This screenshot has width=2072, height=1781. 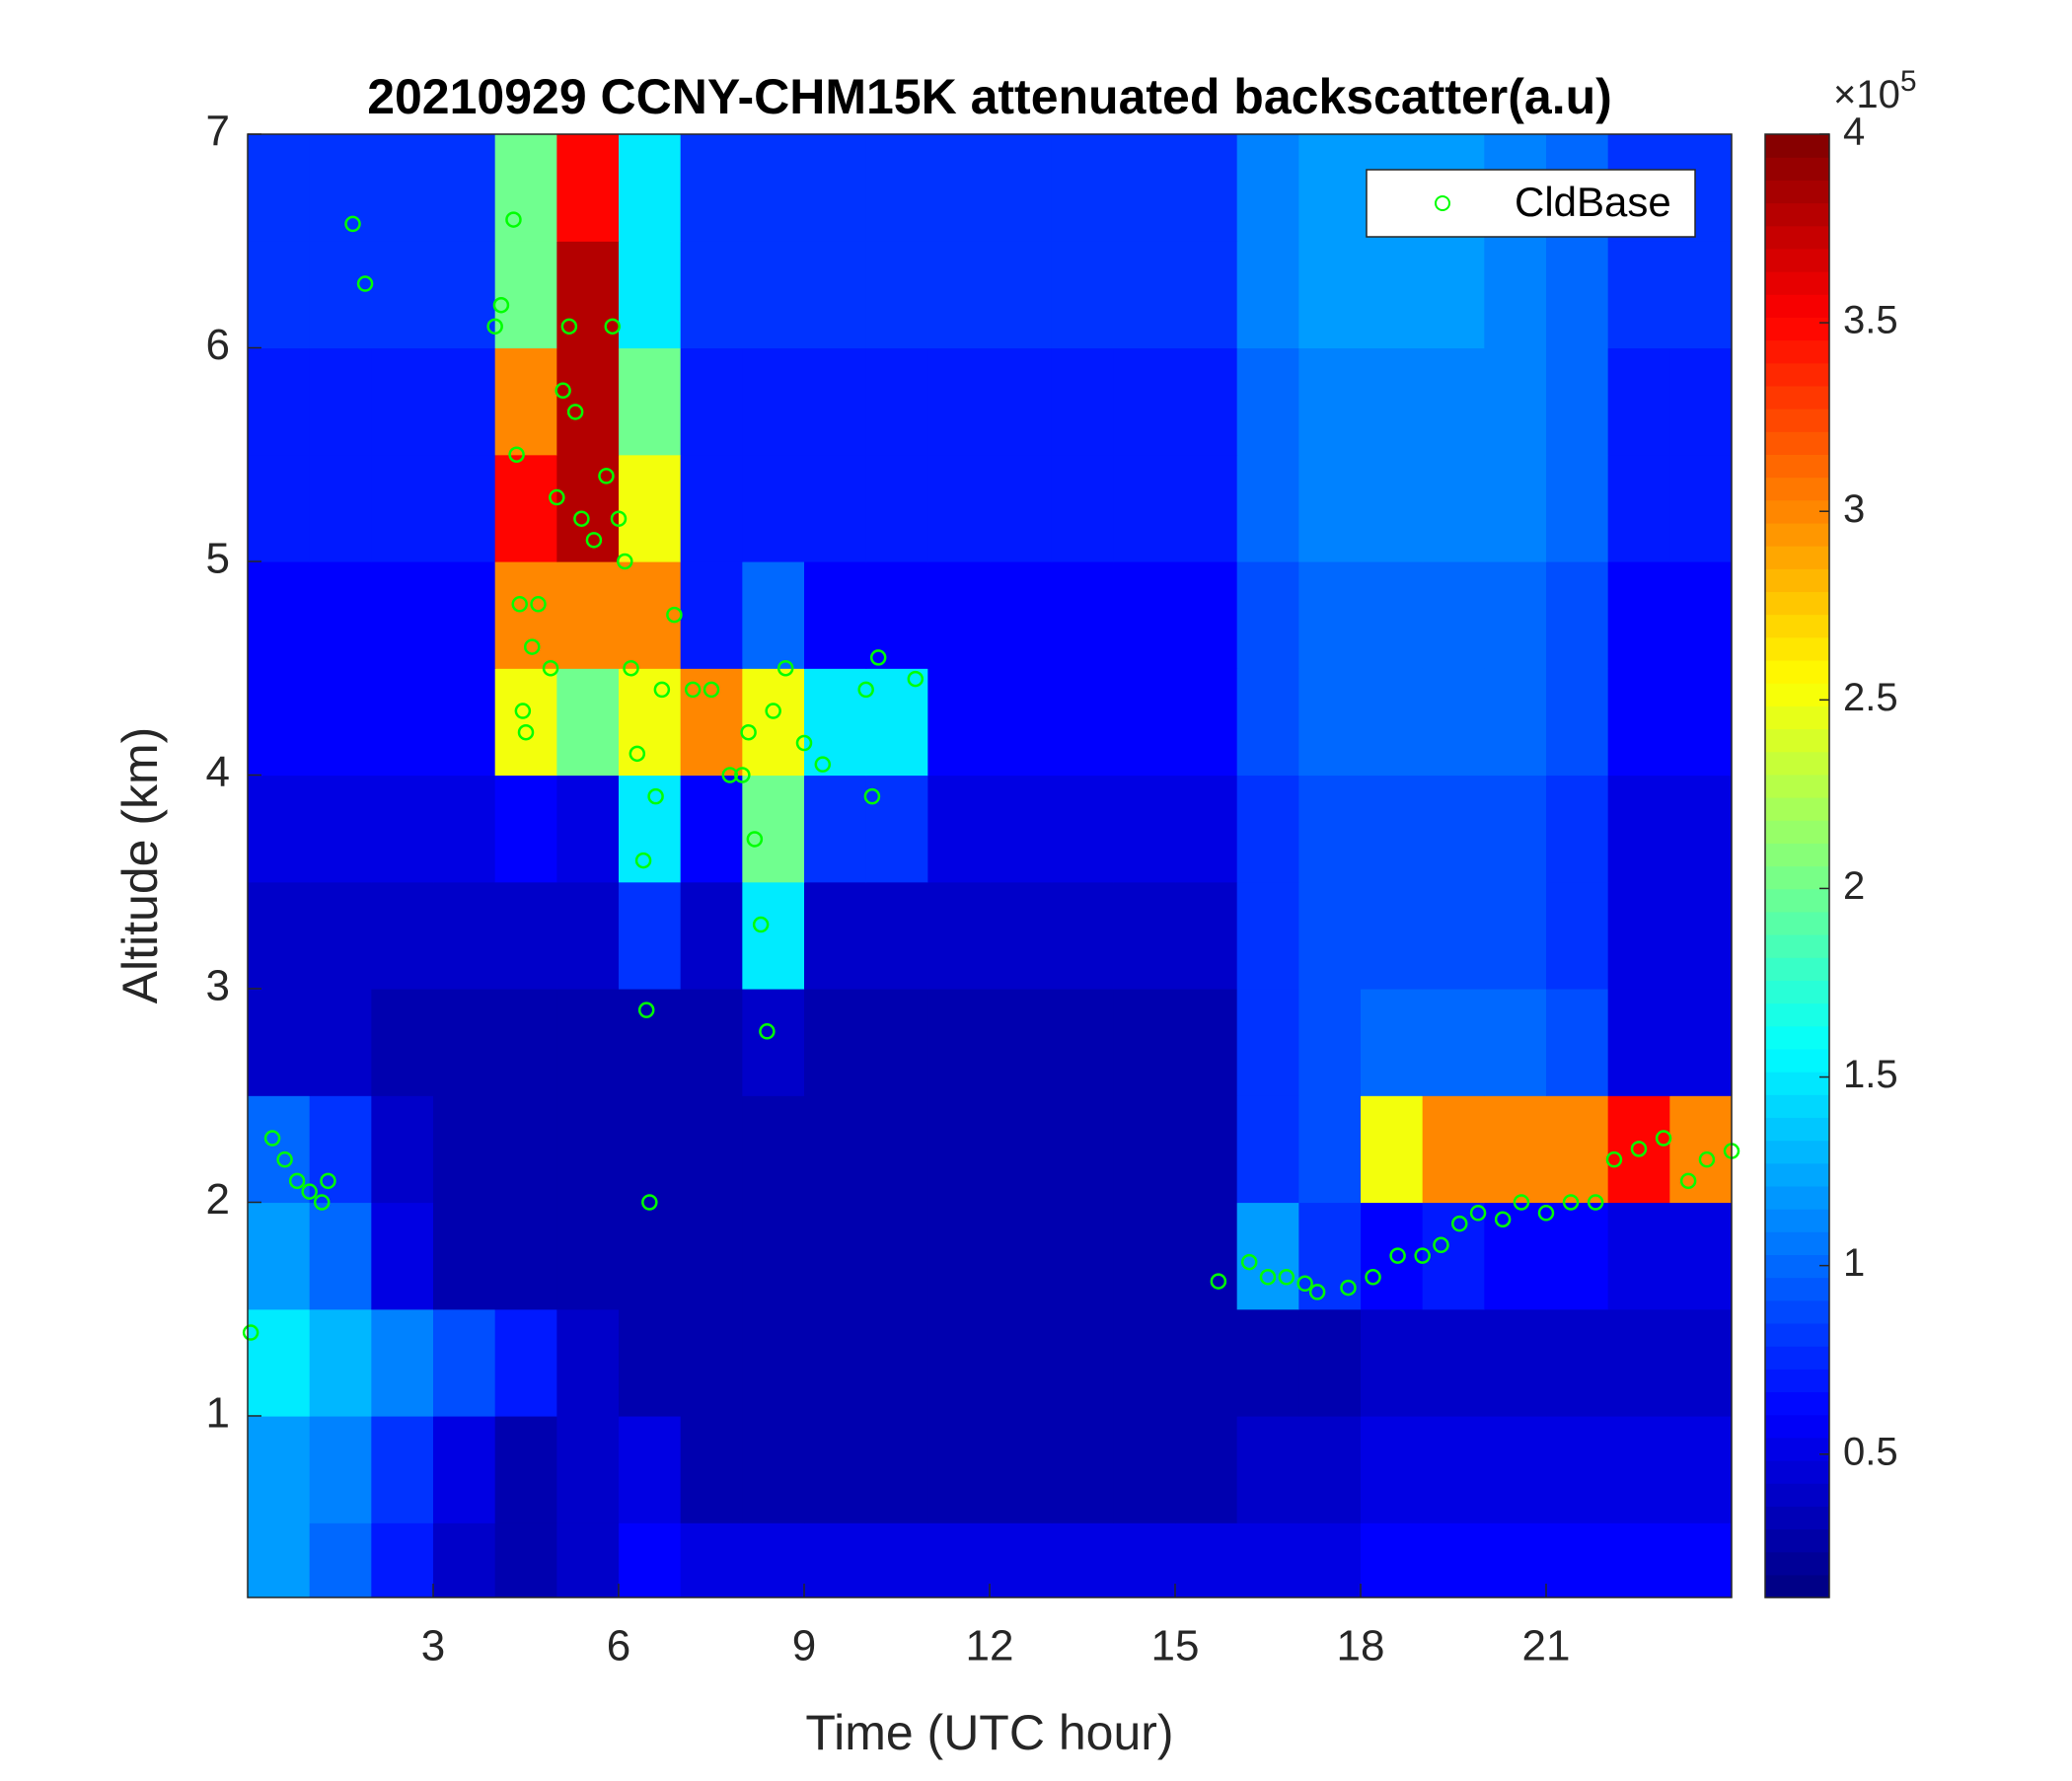 What do you see at coordinates (218, 1414) in the screenshot?
I see `y-tick-label: 1` at bounding box center [218, 1414].